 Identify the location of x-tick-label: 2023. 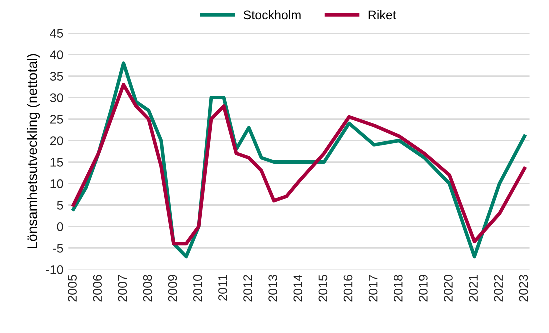
(523, 288).